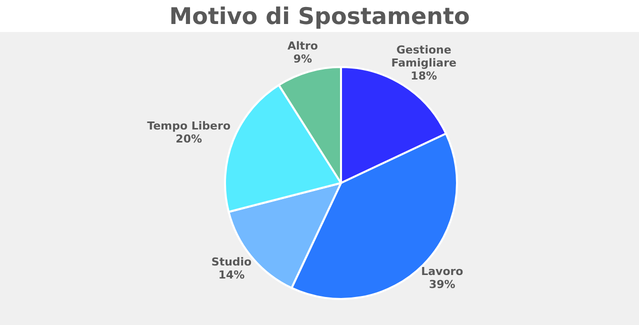 The width and height of the screenshot is (639, 325). Describe the element at coordinates (442, 271) in the screenshot. I see `slice-label: Lavoro` at that location.